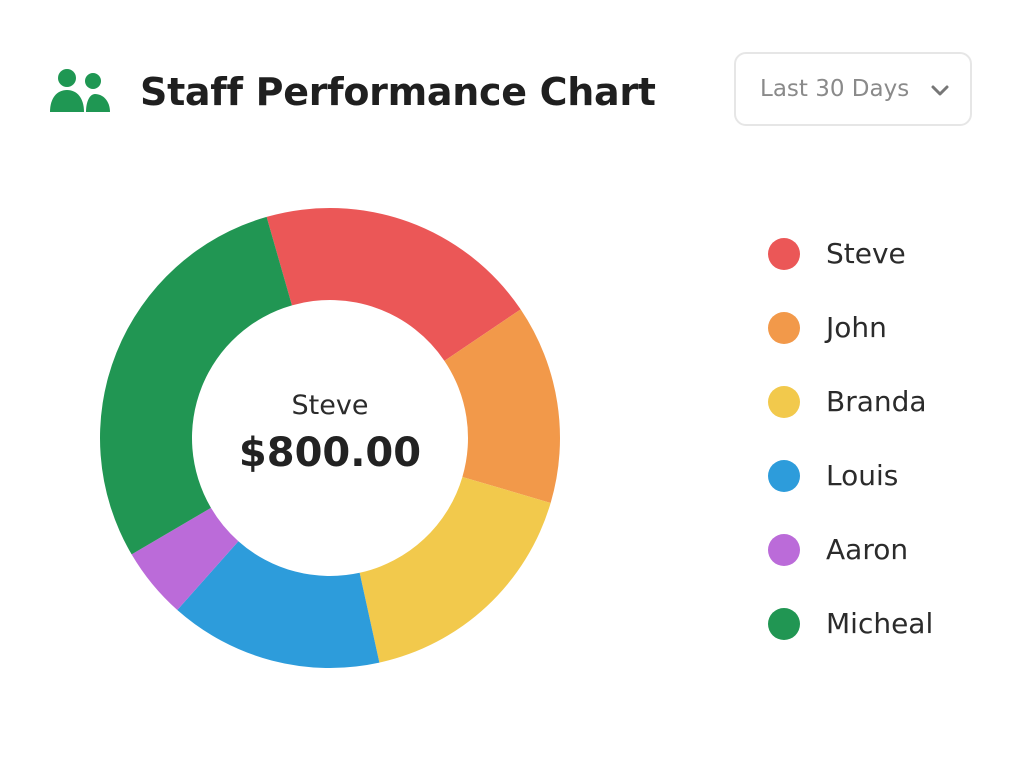 This screenshot has height=768, width=1024. Describe the element at coordinates (880, 623) in the screenshot. I see `legend-label: Micheal` at that location.